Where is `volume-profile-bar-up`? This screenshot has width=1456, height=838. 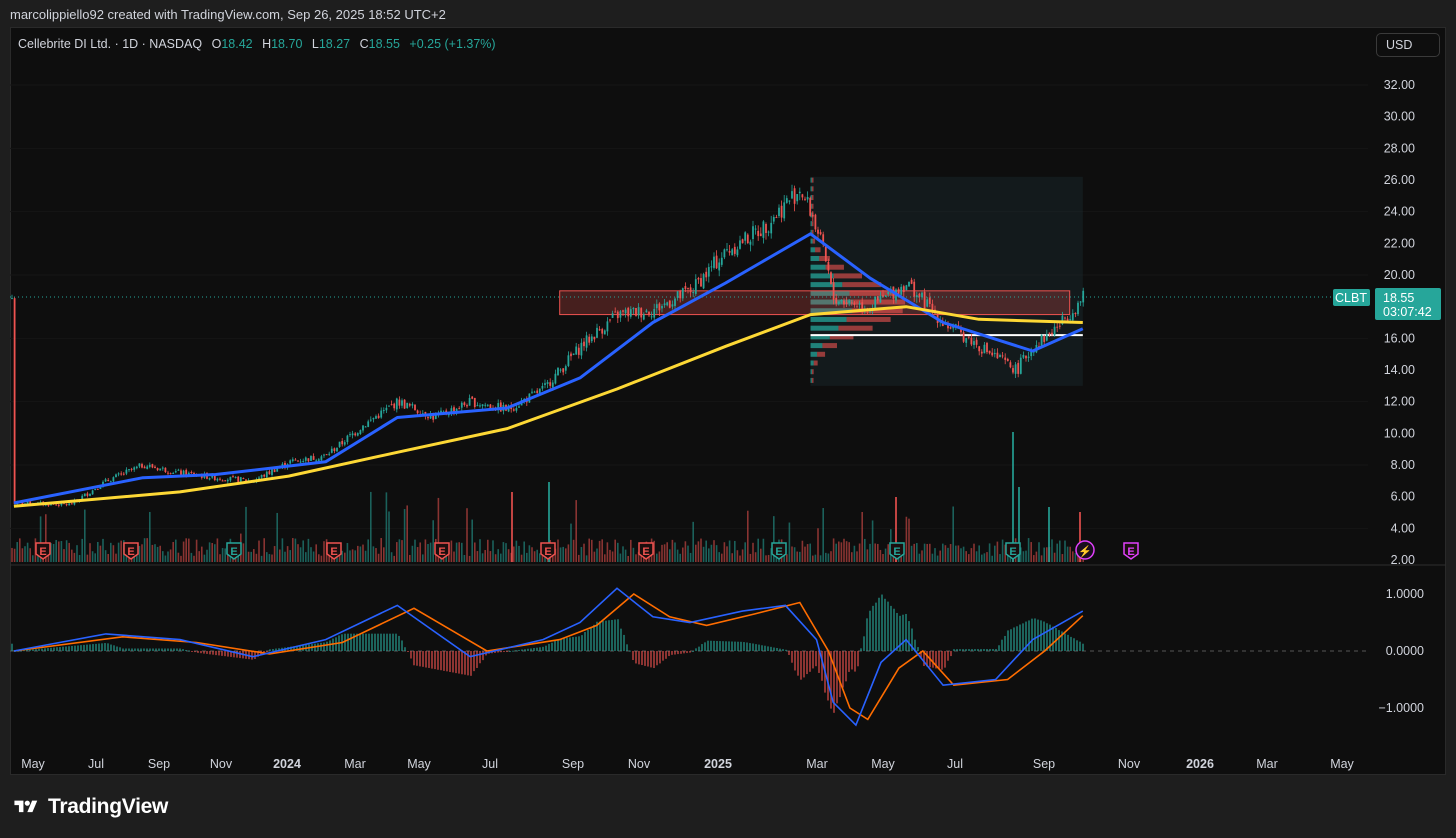 volume-profile-bar-up is located at coordinates (811, 215).